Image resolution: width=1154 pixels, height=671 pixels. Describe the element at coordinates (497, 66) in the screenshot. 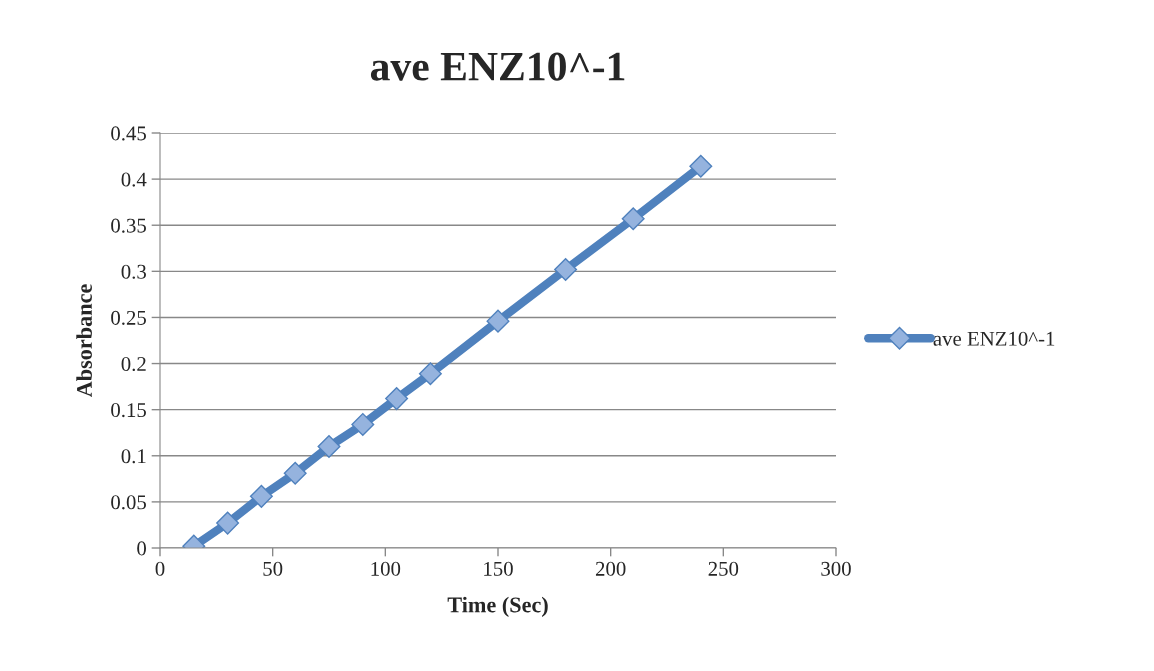

I see `chart-title: ave ENZ10^-1` at that location.